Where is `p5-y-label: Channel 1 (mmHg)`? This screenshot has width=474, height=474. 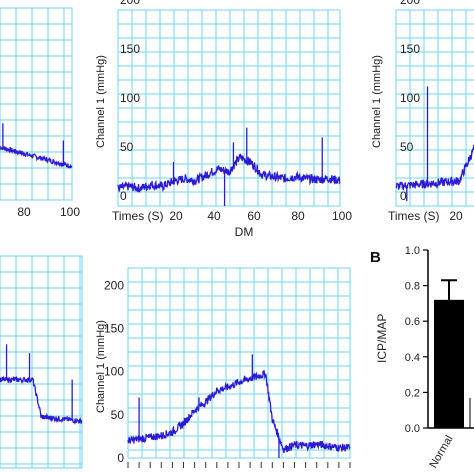 p5-y-label: Channel 1 (mmHg) is located at coordinates (101, 366).